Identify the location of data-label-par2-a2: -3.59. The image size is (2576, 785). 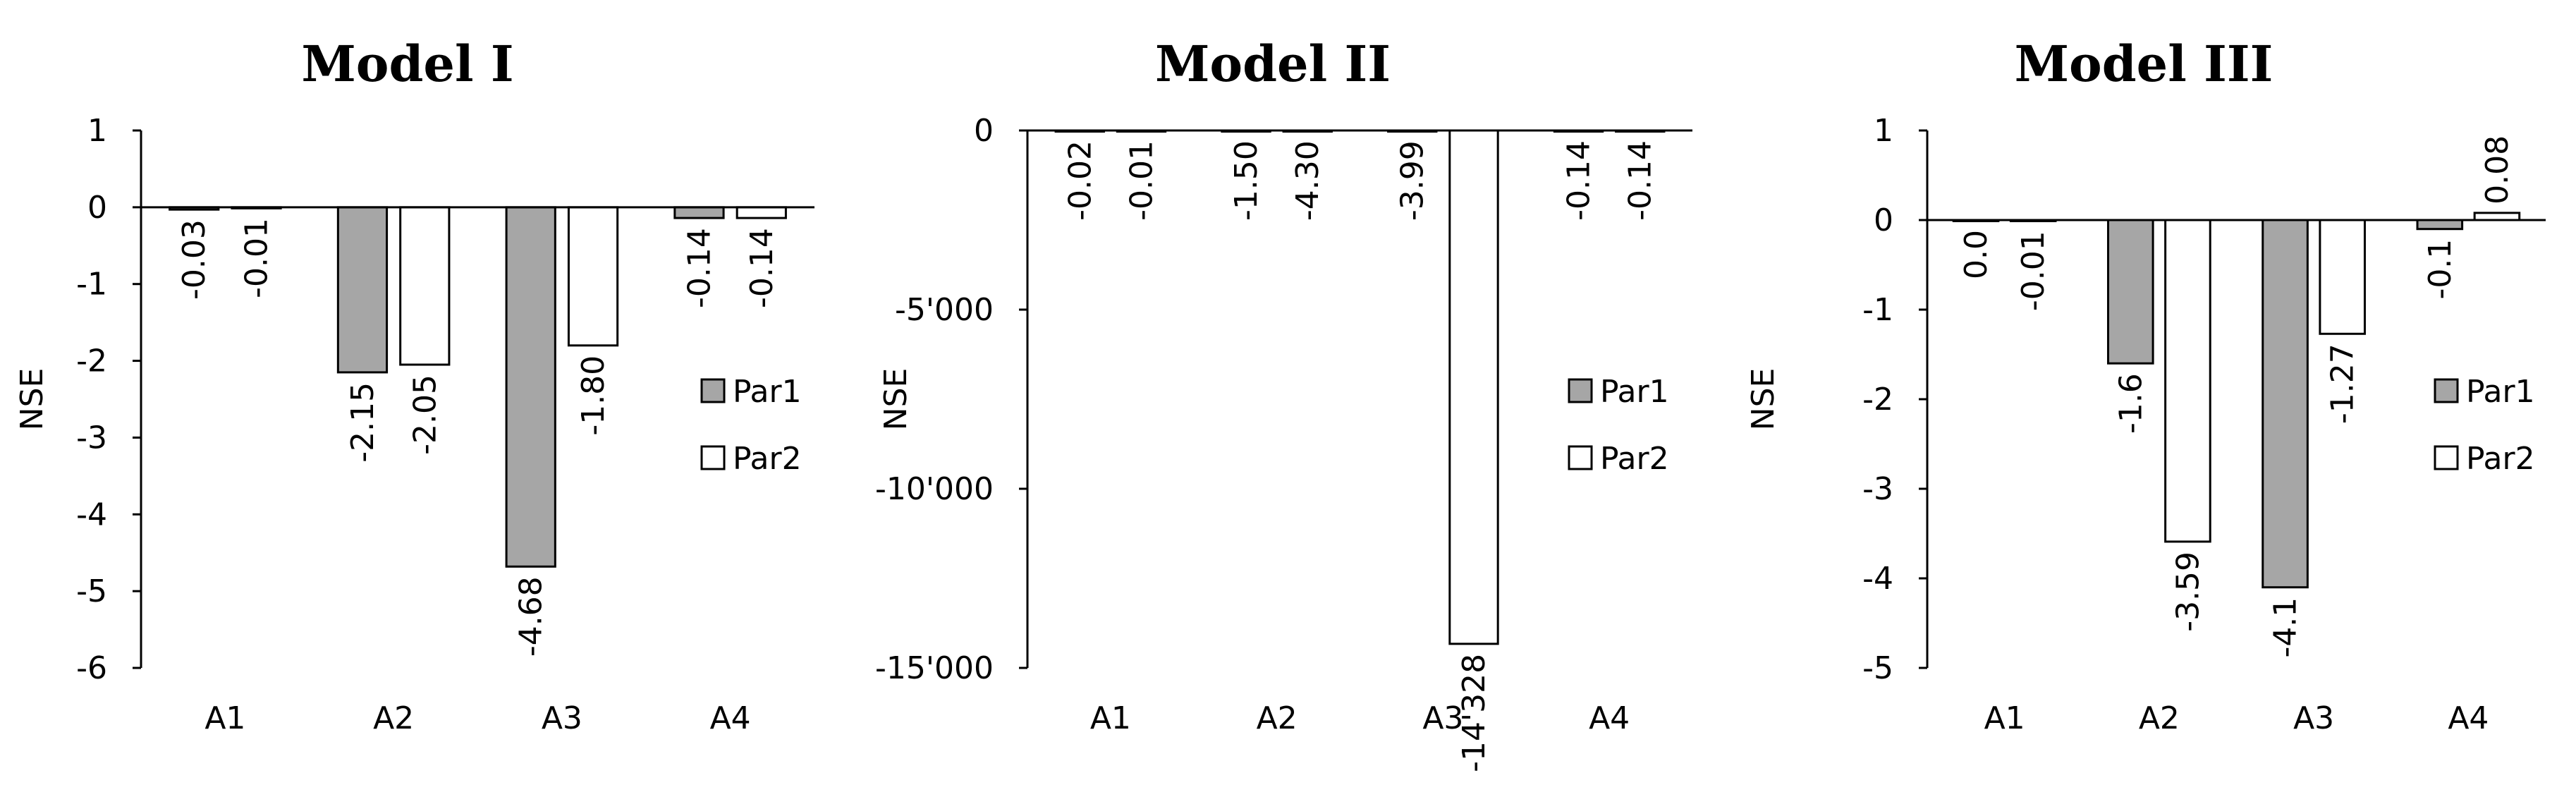
(2188, 592).